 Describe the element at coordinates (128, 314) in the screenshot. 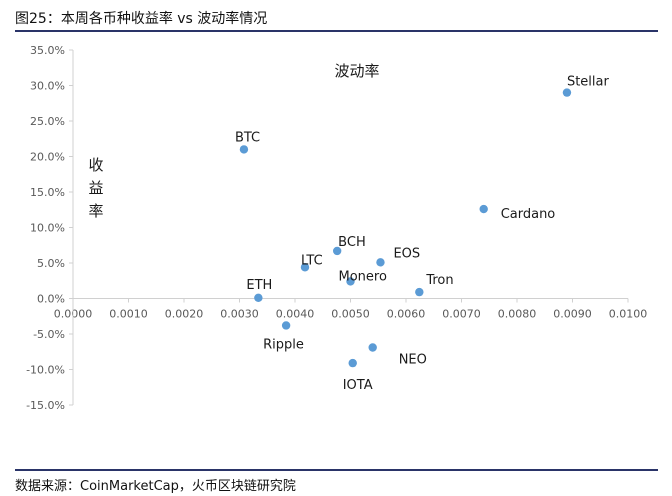

I see `x-tick-label: 0.0010` at that location.